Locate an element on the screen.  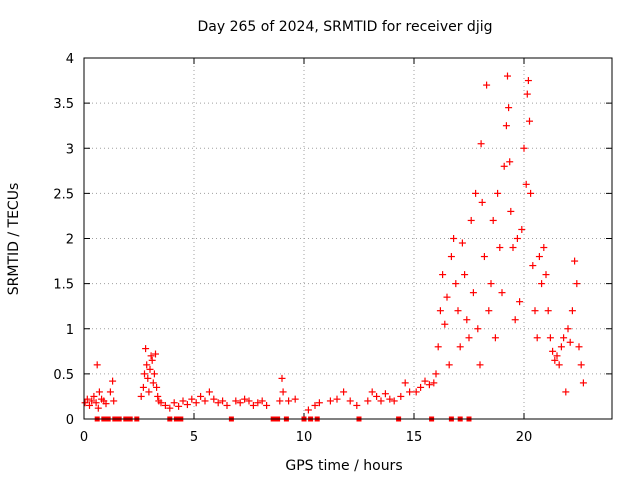
y-tick-label: 4 is located at coordinates (70, 59).